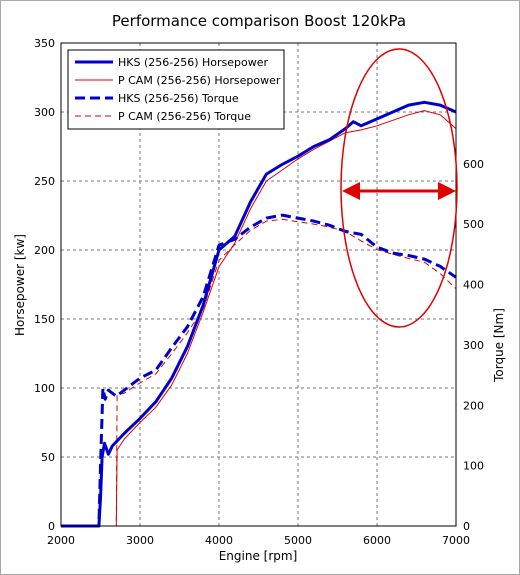 This screenshot has width=520, height=575. I want to click on arrow-head-left, so click(351, 191).